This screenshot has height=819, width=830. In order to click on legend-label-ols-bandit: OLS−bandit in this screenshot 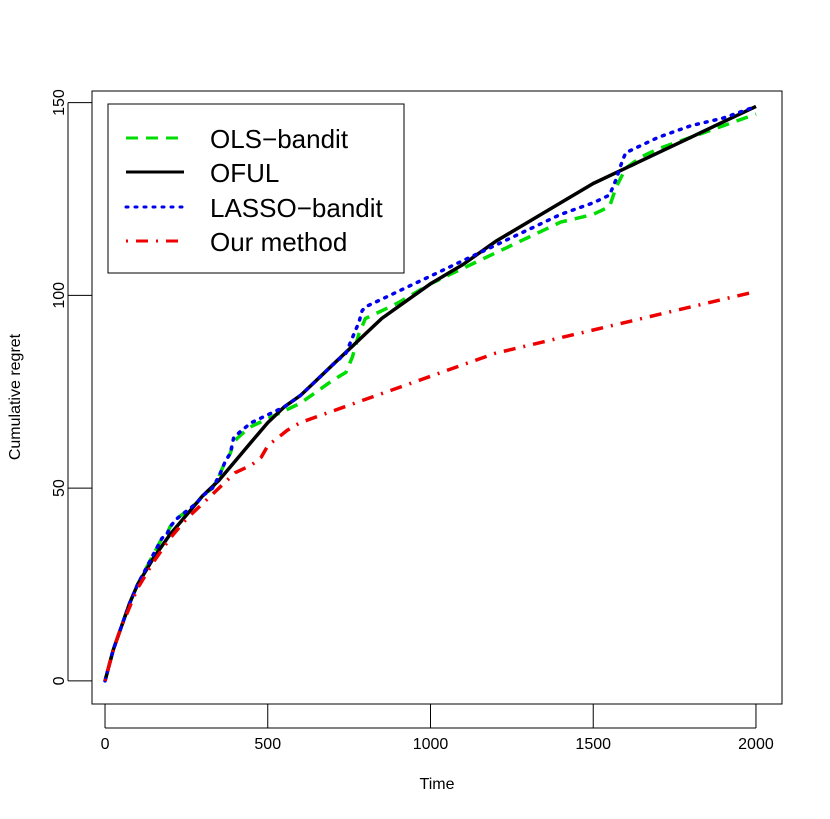, I will do `click(279, 139)`.